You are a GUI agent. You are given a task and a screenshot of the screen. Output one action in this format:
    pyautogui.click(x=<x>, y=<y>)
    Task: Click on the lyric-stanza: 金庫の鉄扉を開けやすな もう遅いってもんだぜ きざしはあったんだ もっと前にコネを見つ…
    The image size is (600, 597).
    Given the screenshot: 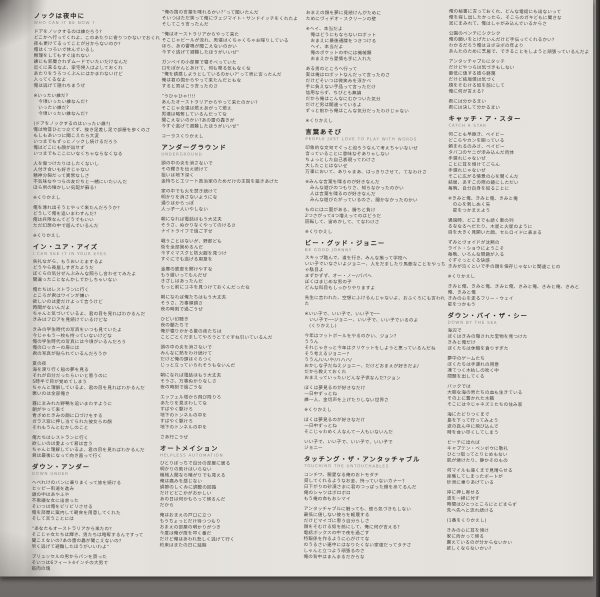 What is the action you would take?
    pyautogui.click(x=232, y=279)
    